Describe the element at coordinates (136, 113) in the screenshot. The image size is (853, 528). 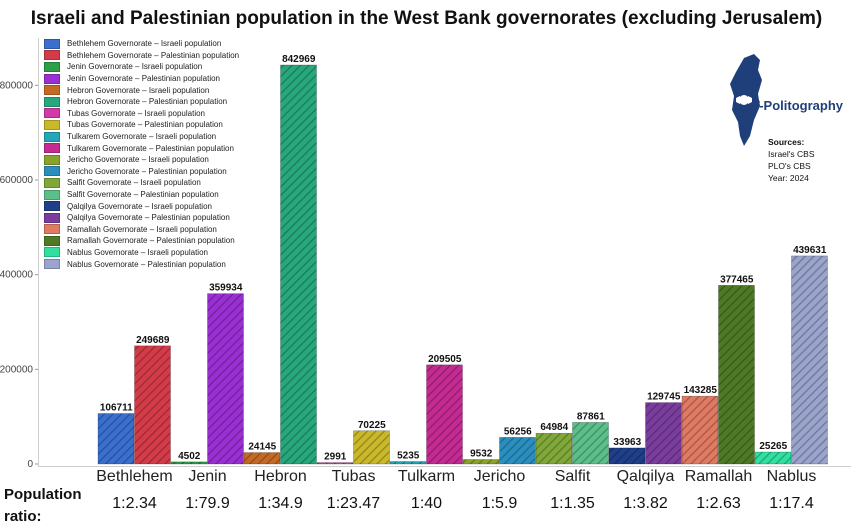
I see `legend-label: Tubas Governorate – Israeli population` at that location.